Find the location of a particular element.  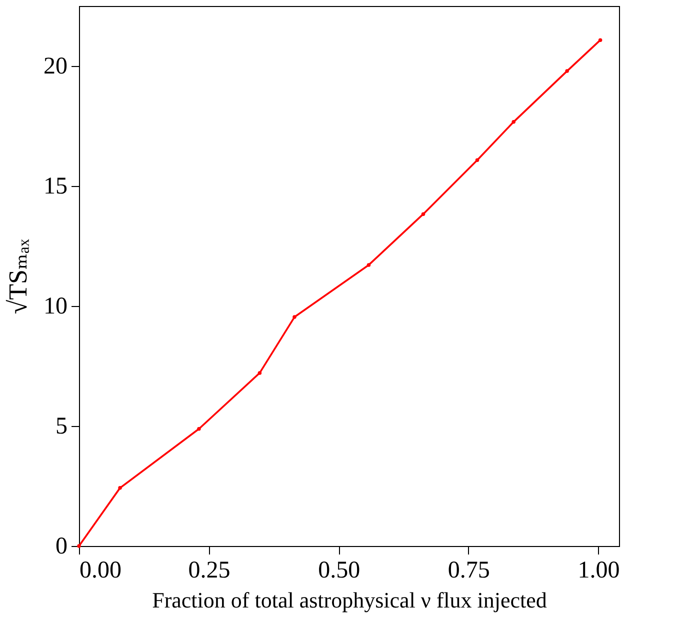

x-axis-title: Fraction of total astrophysical ν flux injected is located at coordinates (349, 600).